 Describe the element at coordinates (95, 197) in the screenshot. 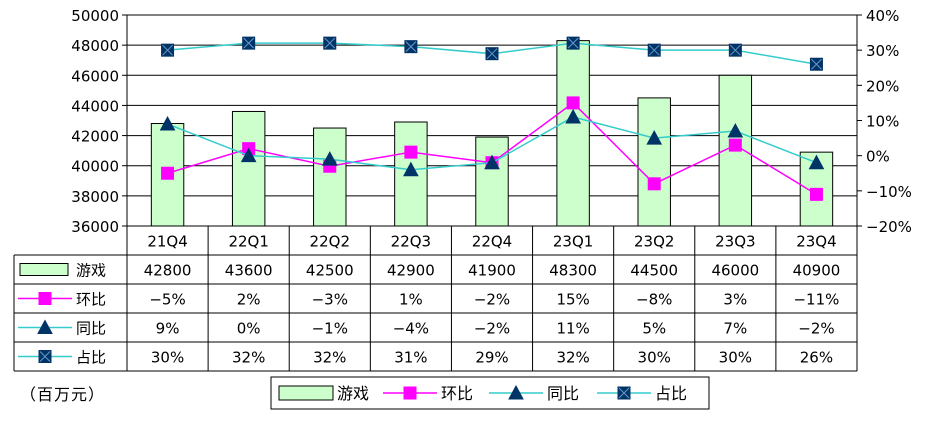

I see `left-tick-label: 38000` at that location.